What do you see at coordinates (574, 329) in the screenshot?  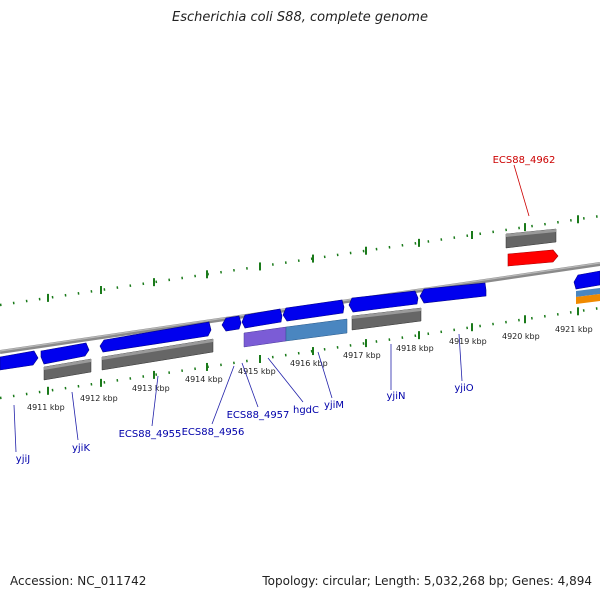 I see `scale-label: 4921 kbp` at bounding box center [574, 329].